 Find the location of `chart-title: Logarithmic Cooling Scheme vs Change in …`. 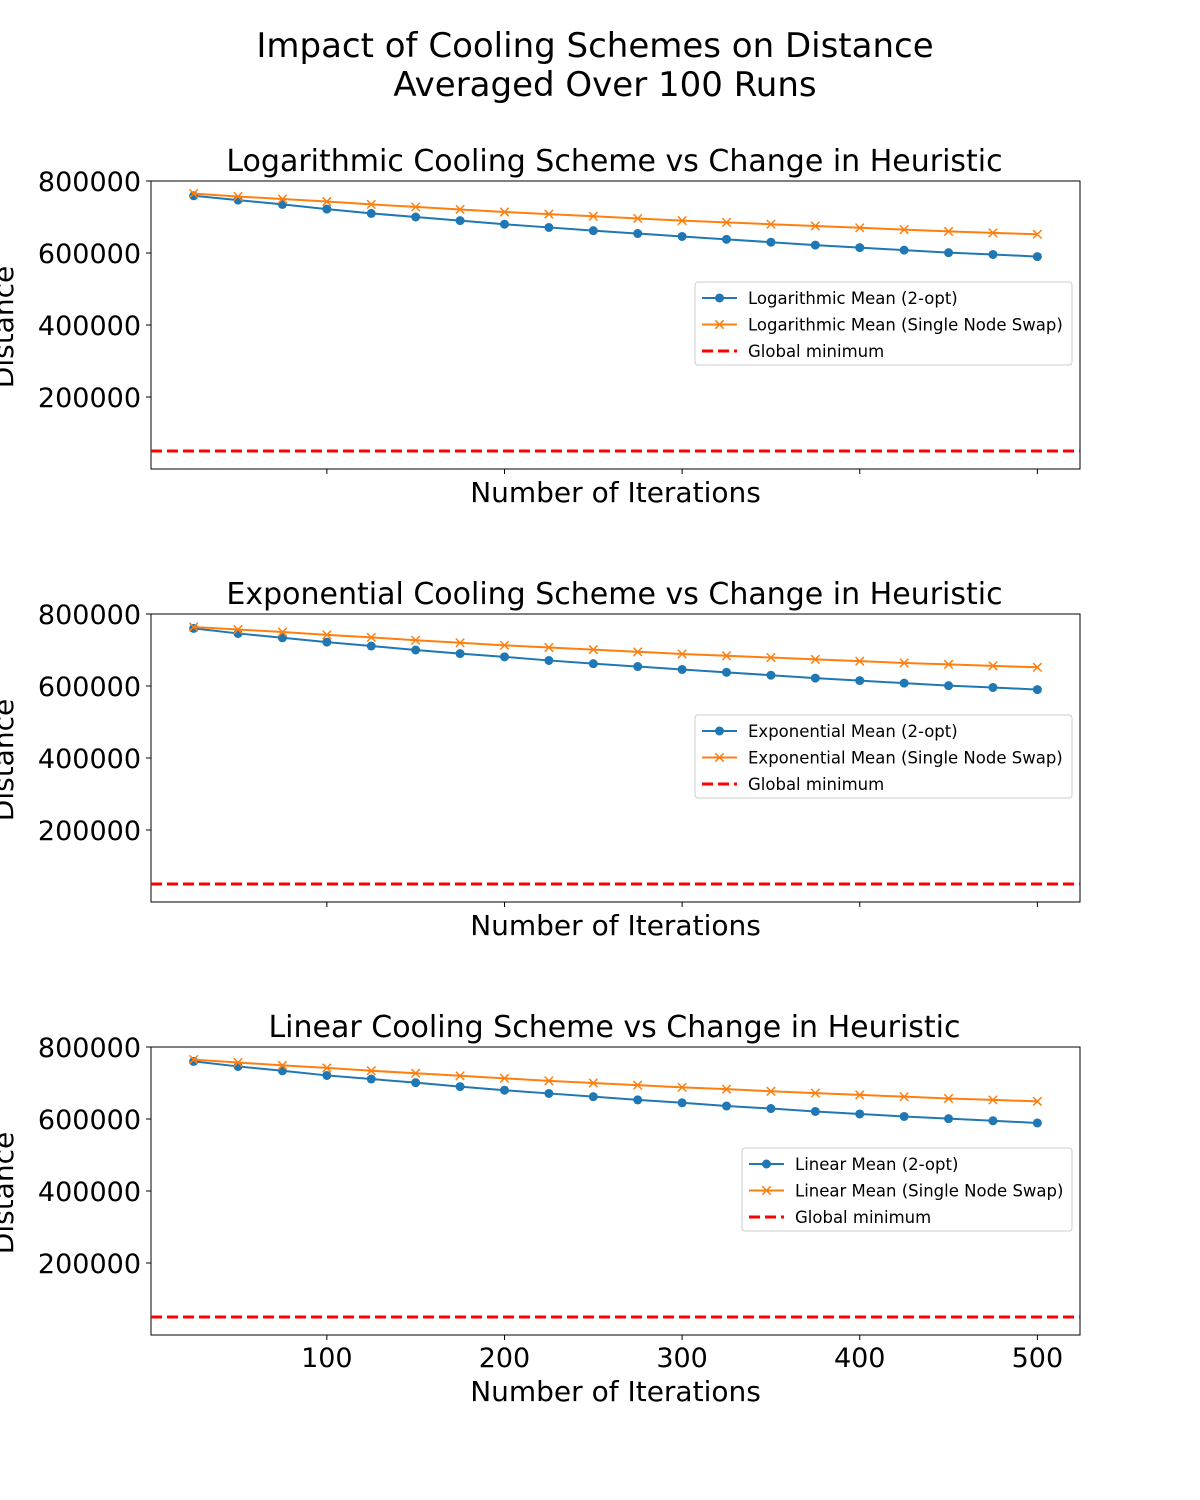

chart-title: Logarithmic Cooling Scheme vs Change in … is located at coordinates (614, 161).